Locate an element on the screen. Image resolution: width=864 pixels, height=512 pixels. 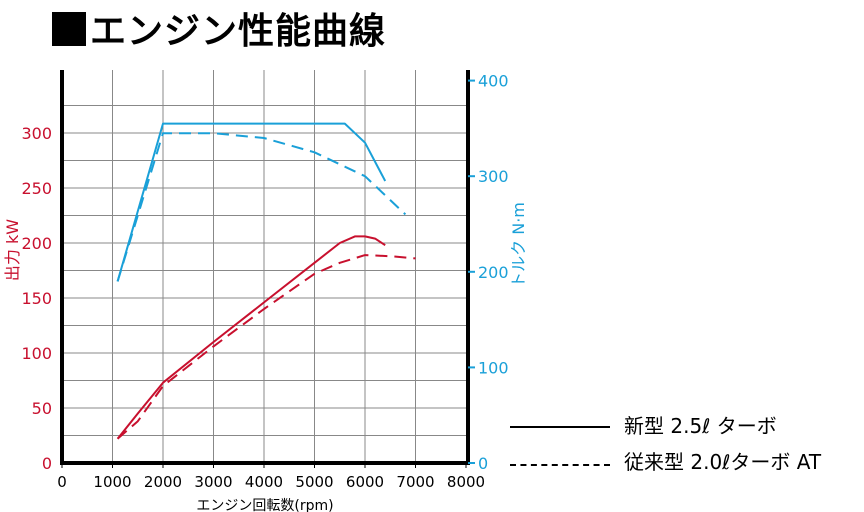
legend-label-old: 従来型 2.0ℓターボ AT is located at coordinates (723, 462).